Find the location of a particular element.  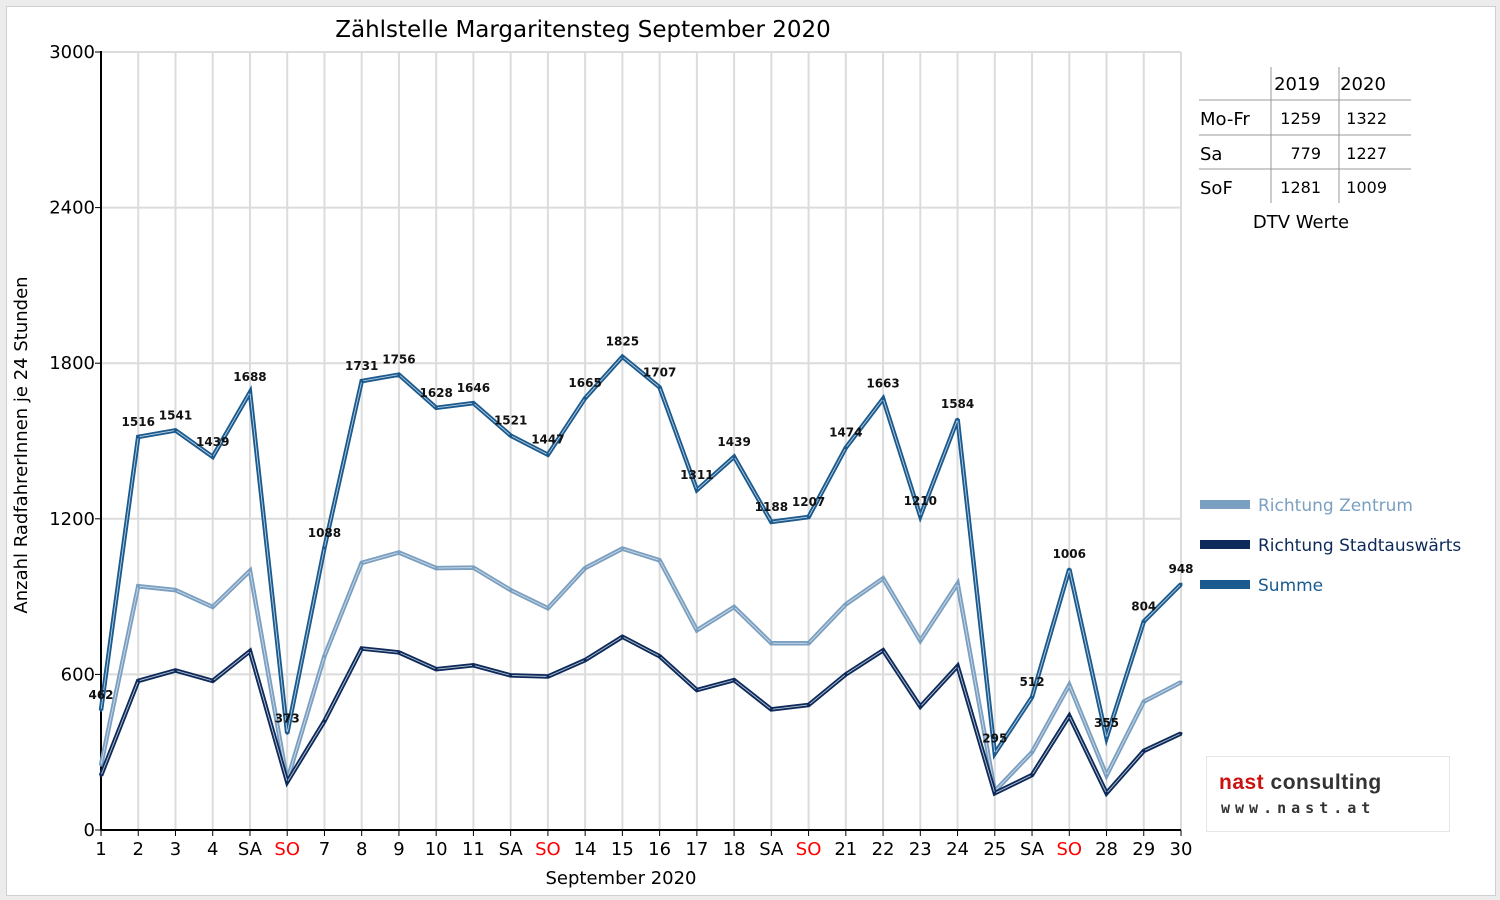

data-label: 948 is located at coordinates (1180, 569).